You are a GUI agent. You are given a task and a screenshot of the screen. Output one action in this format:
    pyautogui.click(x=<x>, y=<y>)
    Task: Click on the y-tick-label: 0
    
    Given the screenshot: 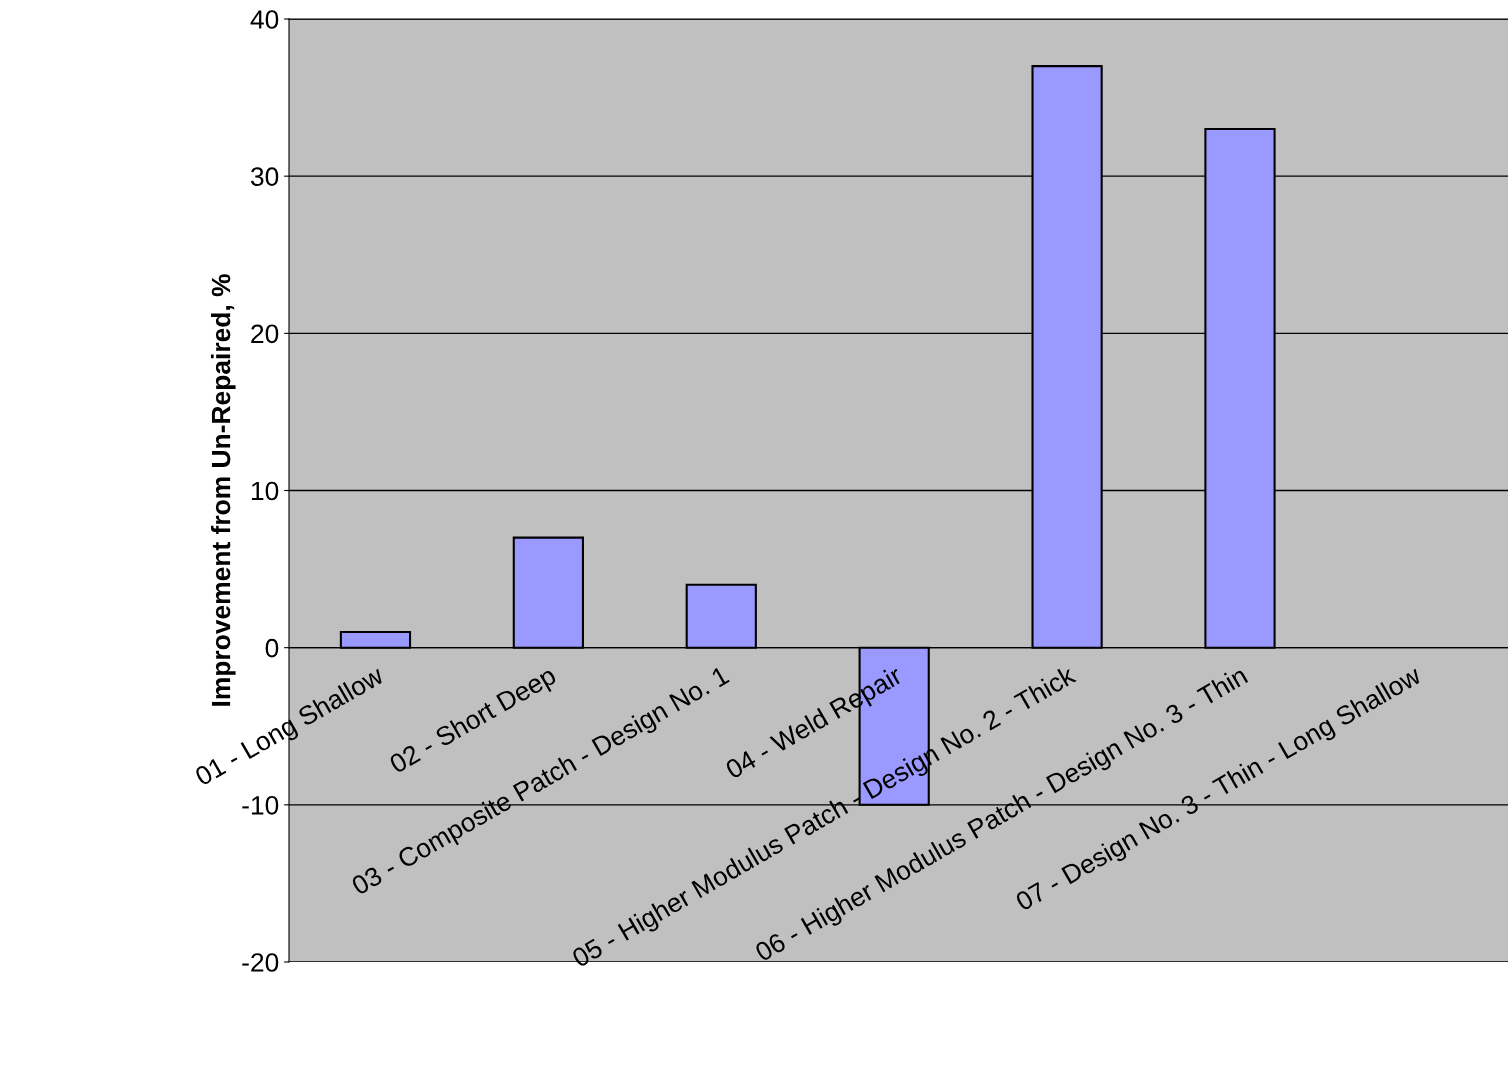 What is the action you would take?
    pyautogui.click(x=272, y=648)
    